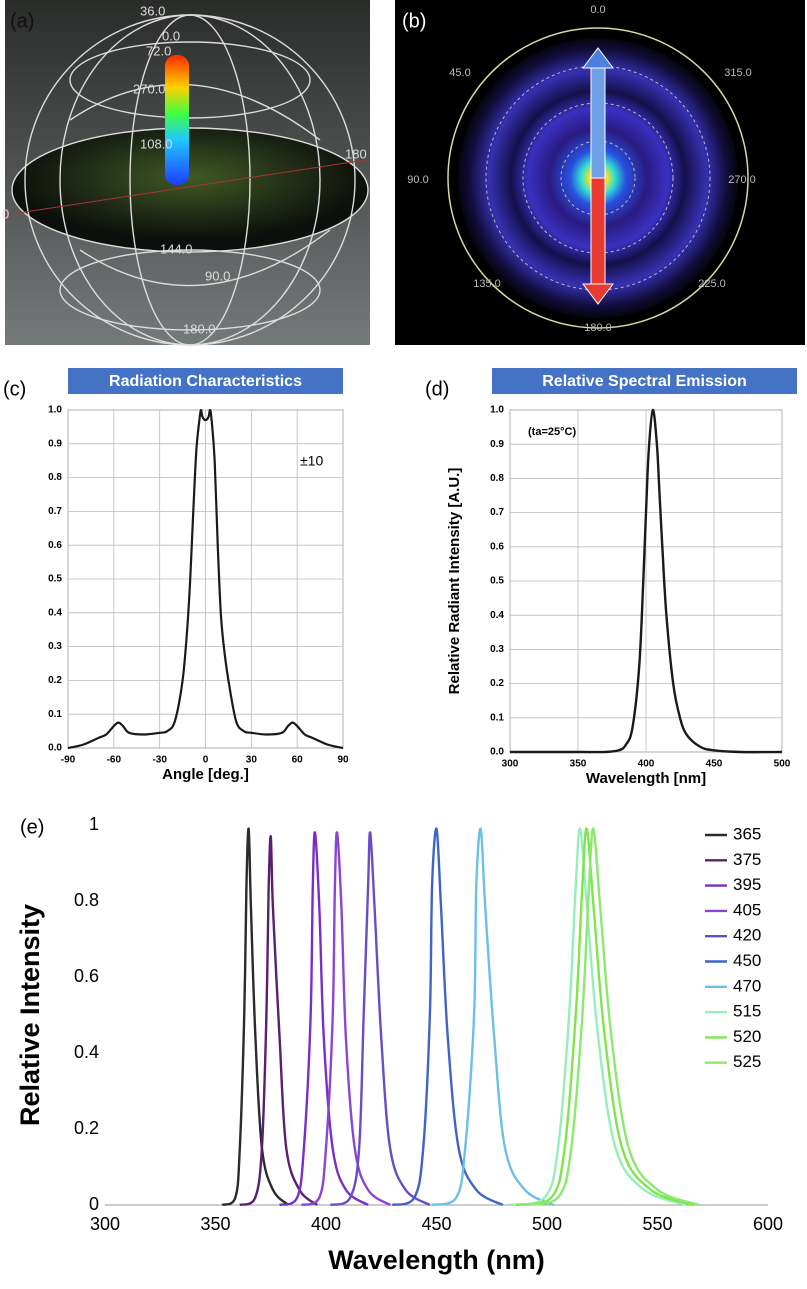  What do you see at coordinates (94, 824) in the screenshot?
I see `y-tick-label: 1` at bounding box center [94, 824].